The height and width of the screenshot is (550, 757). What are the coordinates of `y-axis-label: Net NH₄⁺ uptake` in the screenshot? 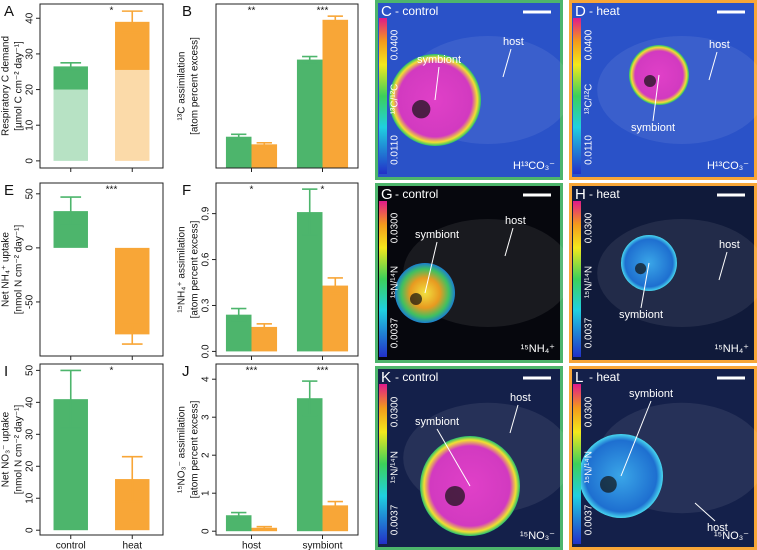 It's located at (6, 269).